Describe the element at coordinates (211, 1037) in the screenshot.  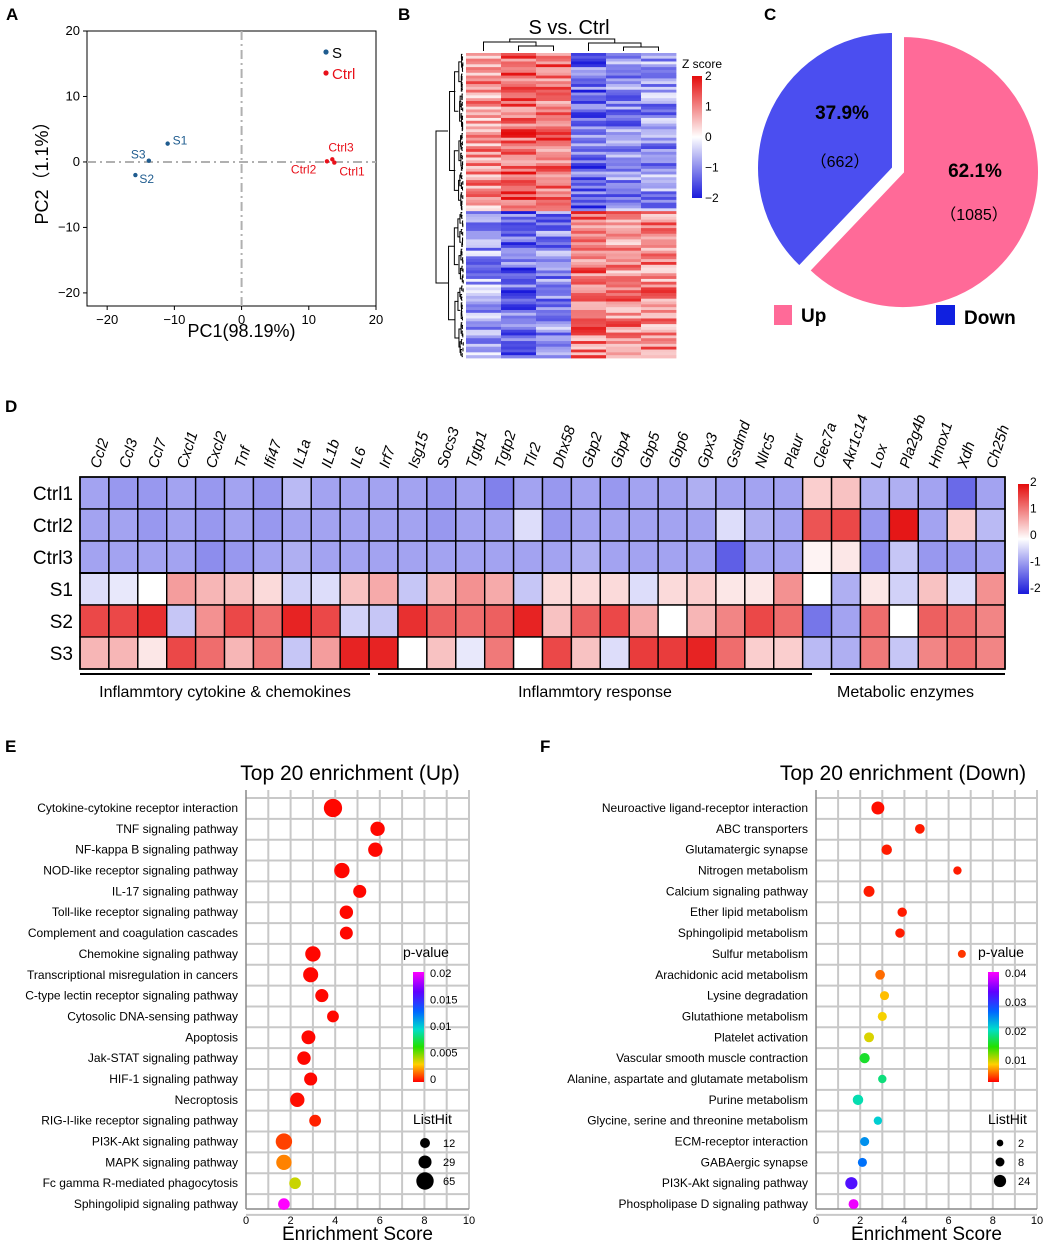
I see `term-label: Apoptosis` at that location.